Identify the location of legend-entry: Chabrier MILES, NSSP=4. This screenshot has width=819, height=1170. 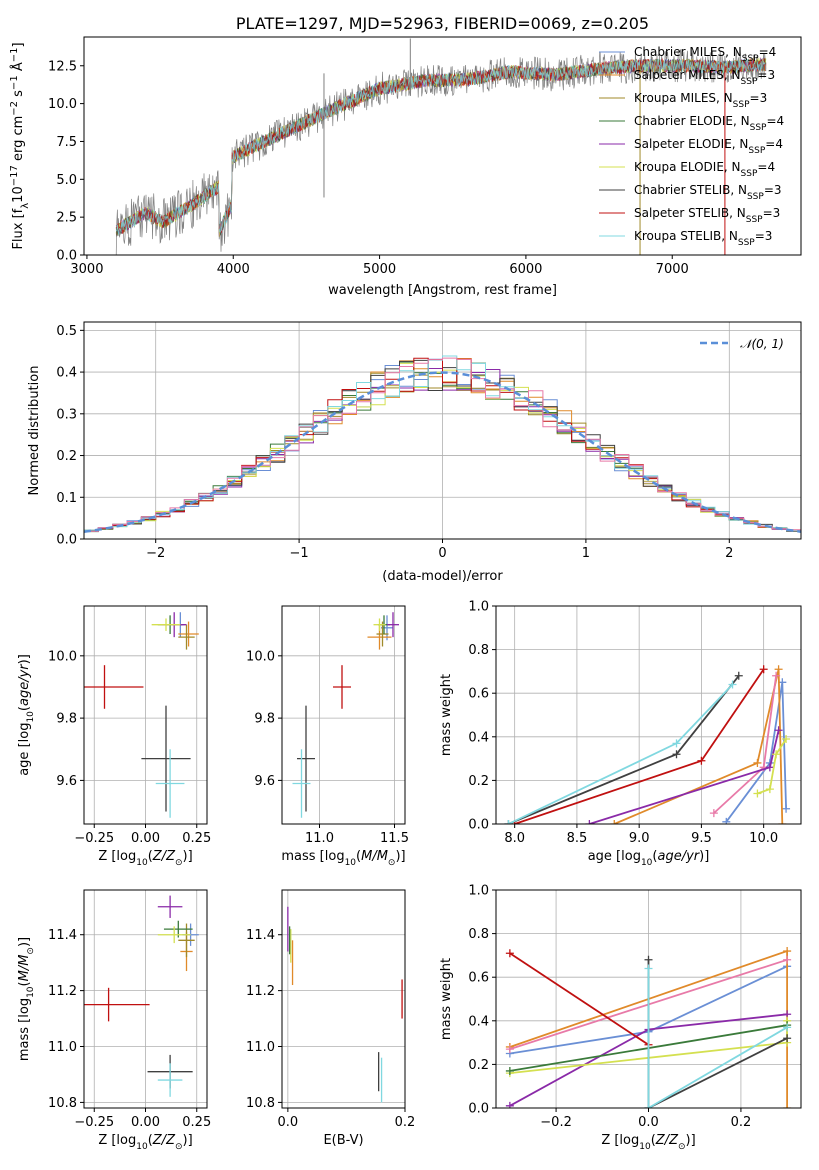
(705, 54).